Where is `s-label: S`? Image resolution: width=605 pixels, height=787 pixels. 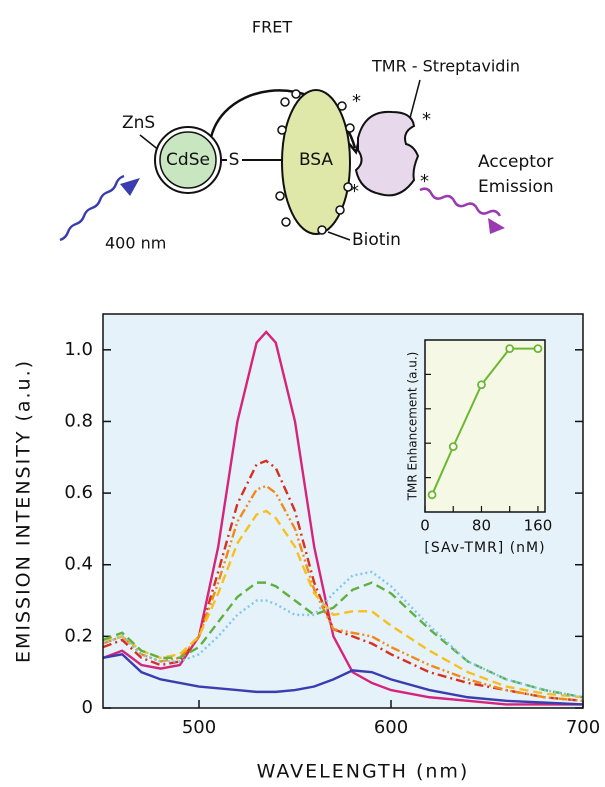 s-label: S is located at coordinates (234, 160).